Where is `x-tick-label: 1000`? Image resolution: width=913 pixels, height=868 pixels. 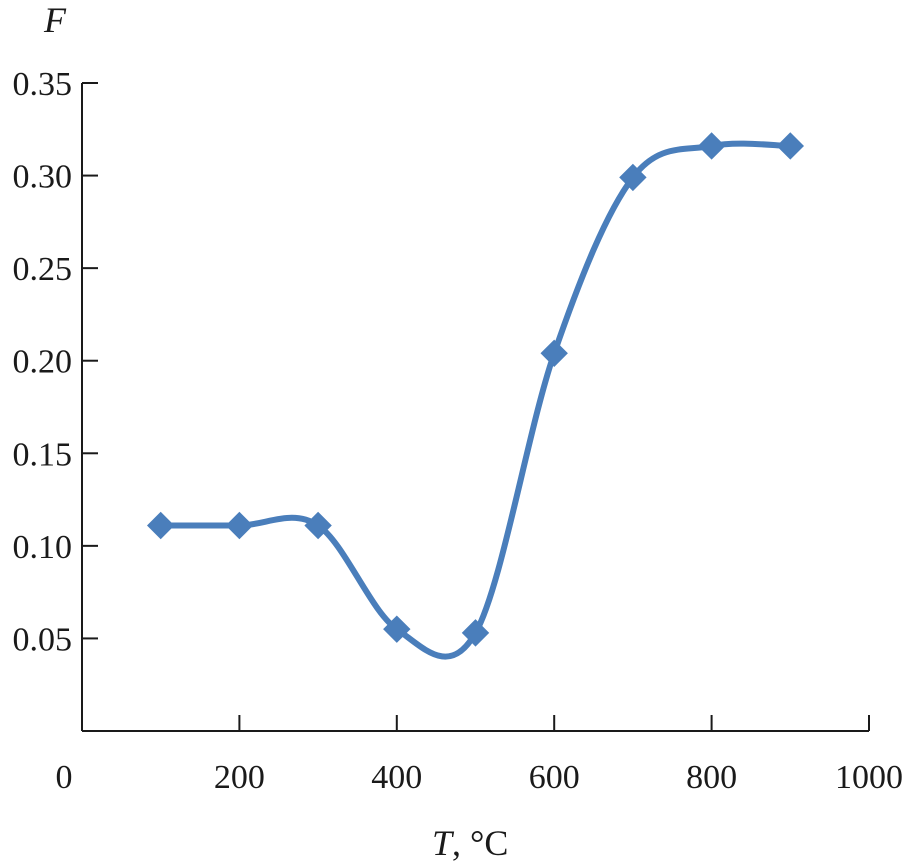
x-tick-label: 1000 is located at coordinates (869, 777).